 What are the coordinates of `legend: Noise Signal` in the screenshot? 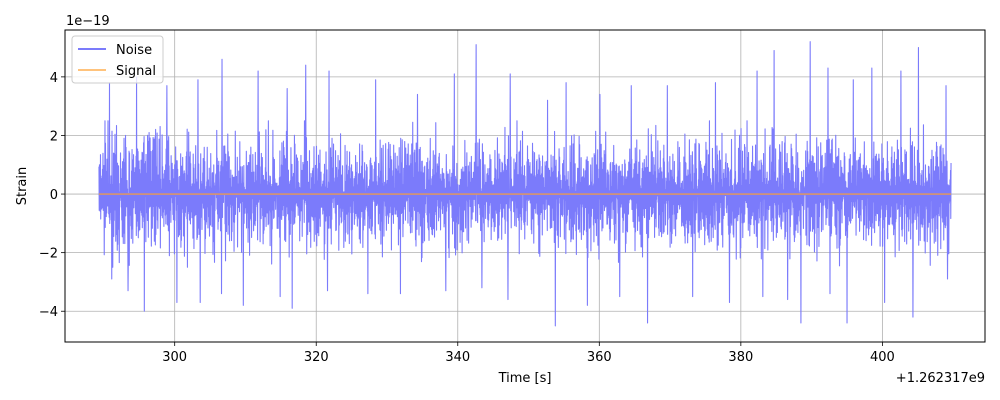 It's located at (117, 59).